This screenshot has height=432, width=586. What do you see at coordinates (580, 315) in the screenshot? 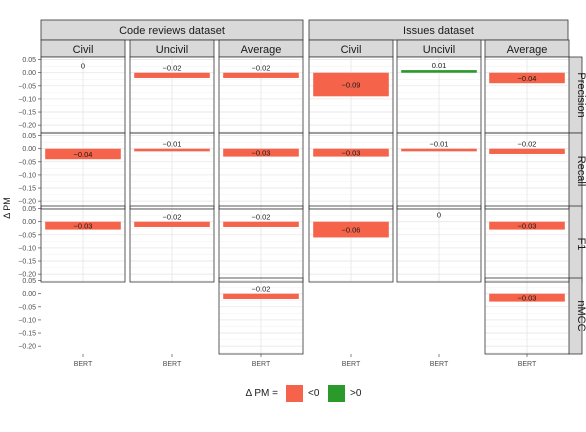
I see `metric-strip-label: nMCC` at bounding box center [580, 315].